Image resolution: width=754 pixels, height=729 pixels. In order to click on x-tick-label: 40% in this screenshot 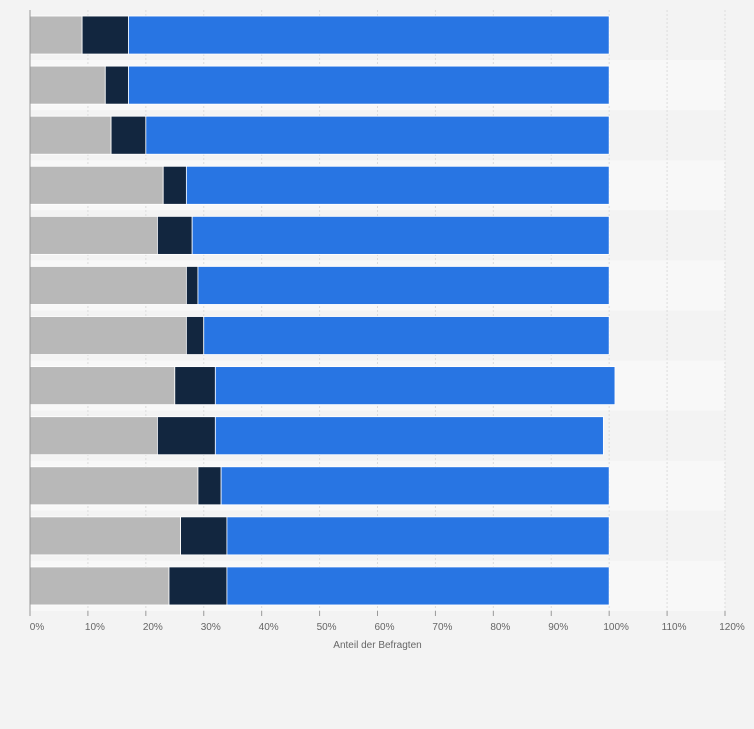, I will do `click(269, 627)`.